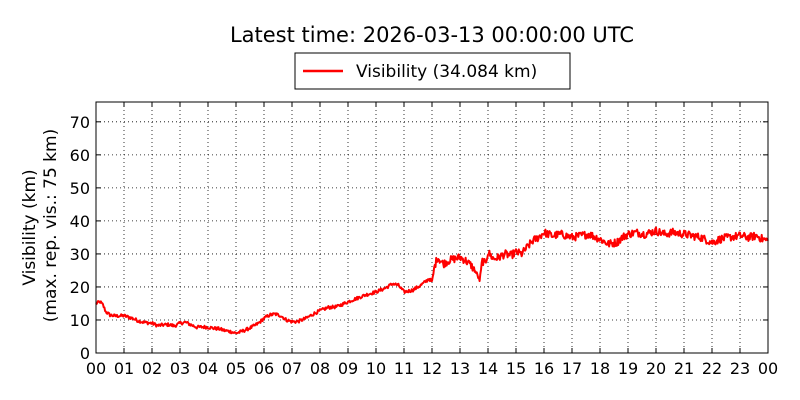  Describe the element at coordinates (80, 221) in the screenshot. I see `y-tick-label: 40` at that location.